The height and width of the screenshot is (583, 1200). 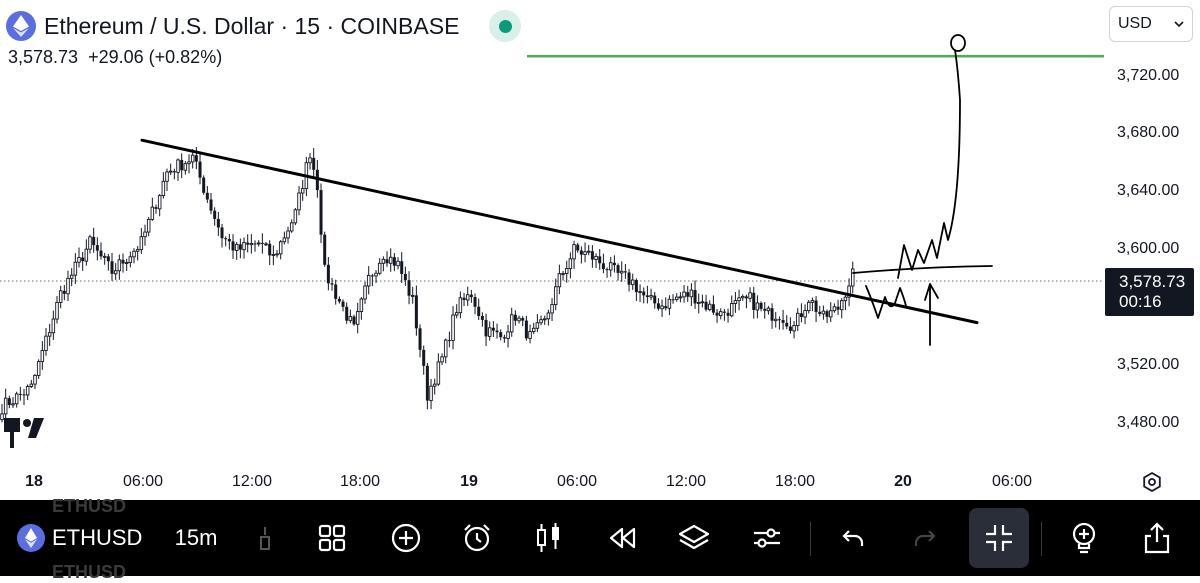 I want to click on market-status-indicator, so click(x=505, y=26).